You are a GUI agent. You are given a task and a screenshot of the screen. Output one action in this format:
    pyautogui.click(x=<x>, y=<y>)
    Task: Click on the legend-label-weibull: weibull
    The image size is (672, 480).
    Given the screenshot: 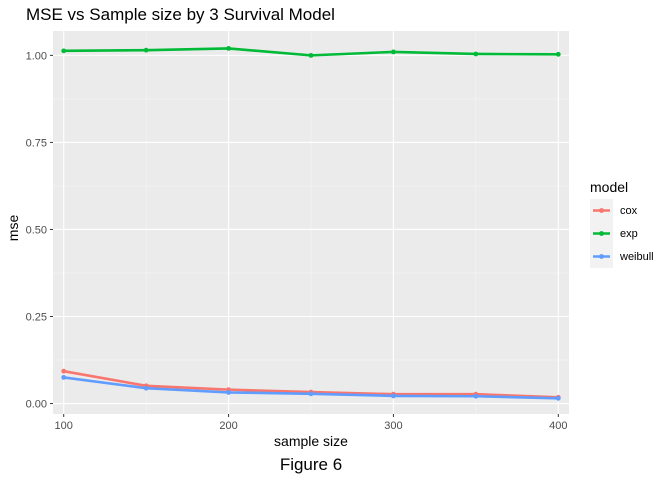 What is the action you would take?
    pyautogui.click(x=636, y=257)
    